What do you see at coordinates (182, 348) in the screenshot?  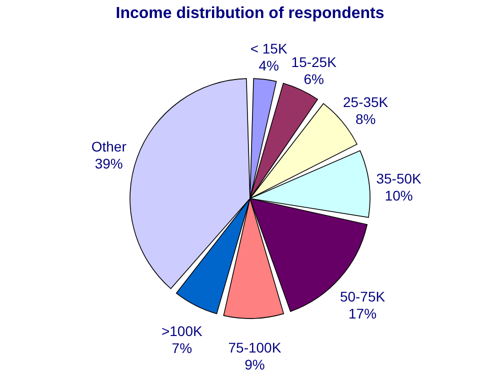 I see `data-label: 7%` at bounding box center [182, 348].